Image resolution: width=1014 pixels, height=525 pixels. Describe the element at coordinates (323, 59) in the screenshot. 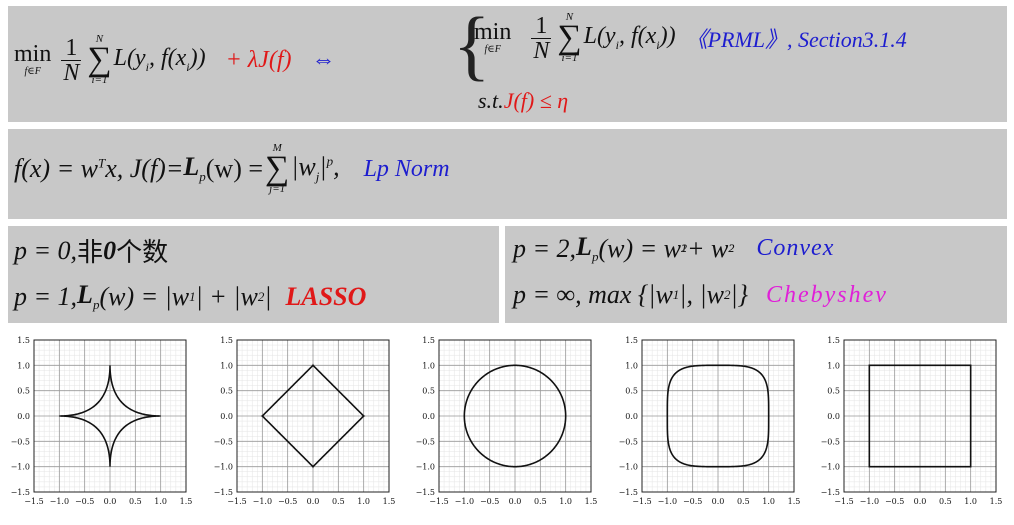

I see `equivalence-symbol: ⇔` at that location.